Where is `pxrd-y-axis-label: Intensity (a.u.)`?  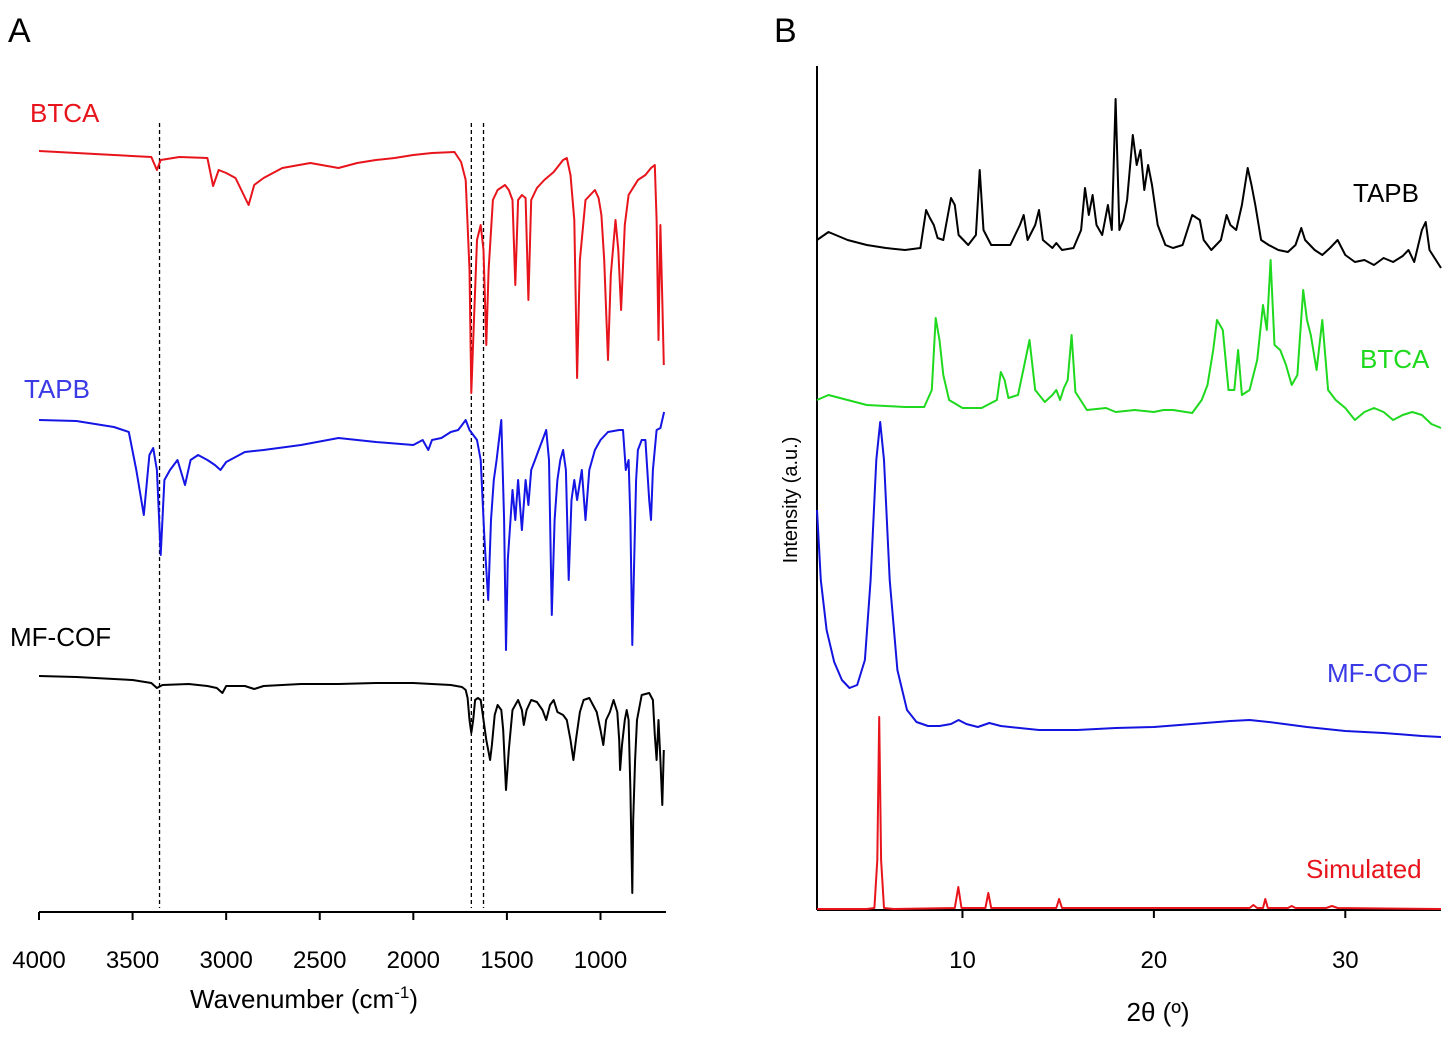
pxrd-y-axis-label: Intensity (a.u.) is located at coordinates (791, 500).